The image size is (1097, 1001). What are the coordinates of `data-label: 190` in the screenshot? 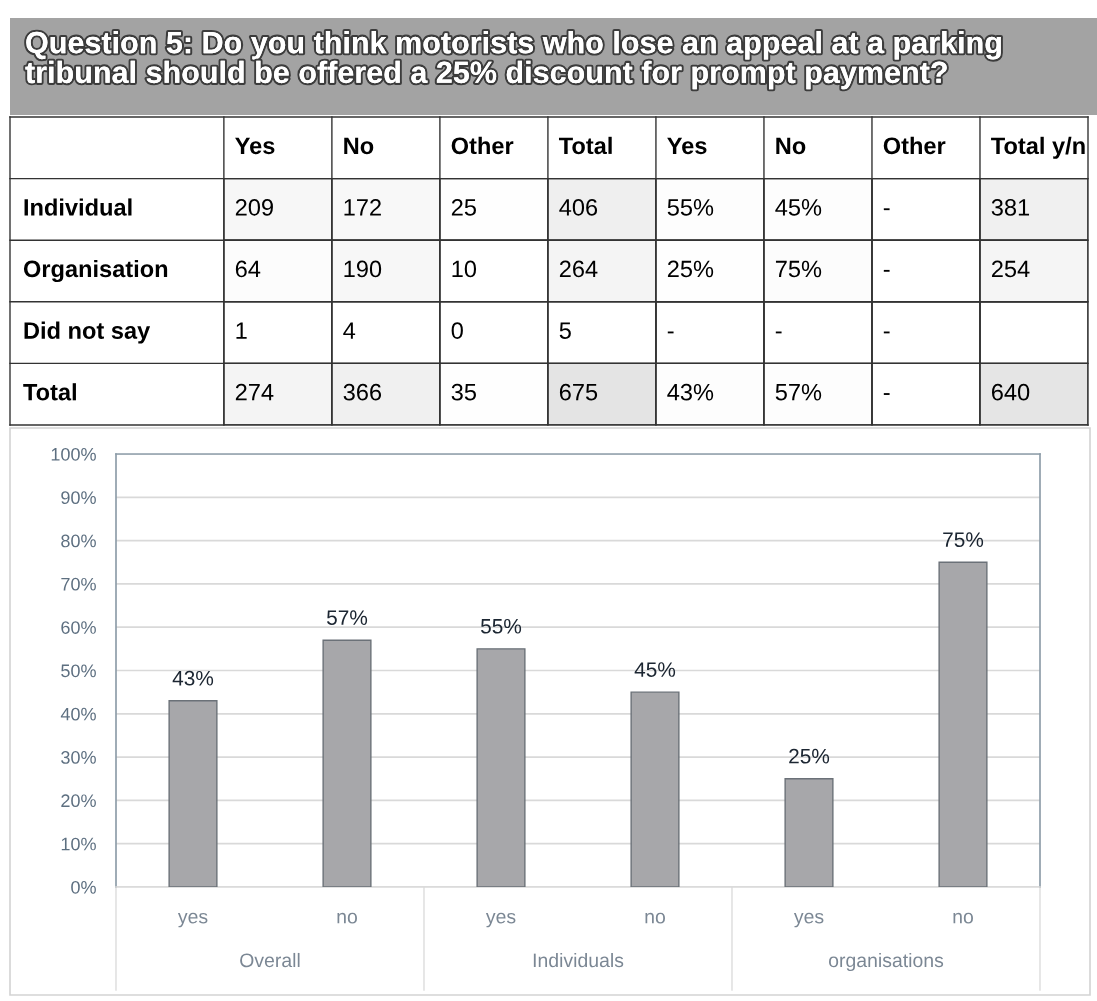 It's located at (363, 269).